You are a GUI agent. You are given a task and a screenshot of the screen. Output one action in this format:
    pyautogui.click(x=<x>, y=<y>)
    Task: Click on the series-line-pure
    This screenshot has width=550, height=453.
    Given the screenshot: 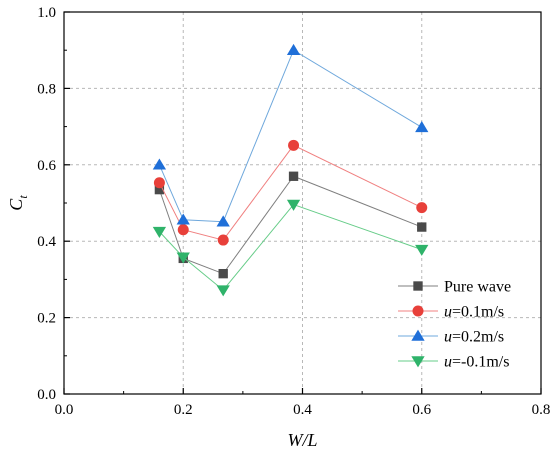 What is the action you would take?
    pyautogui.click(x=290, y=225)
    